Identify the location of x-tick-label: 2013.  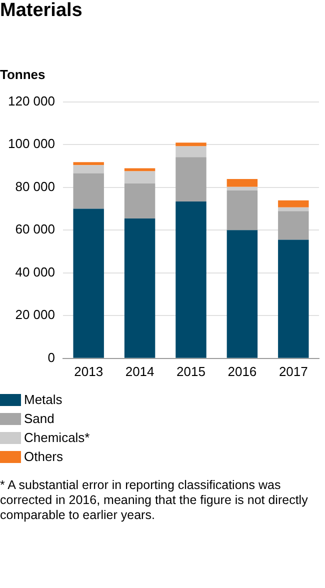
(89, 371).